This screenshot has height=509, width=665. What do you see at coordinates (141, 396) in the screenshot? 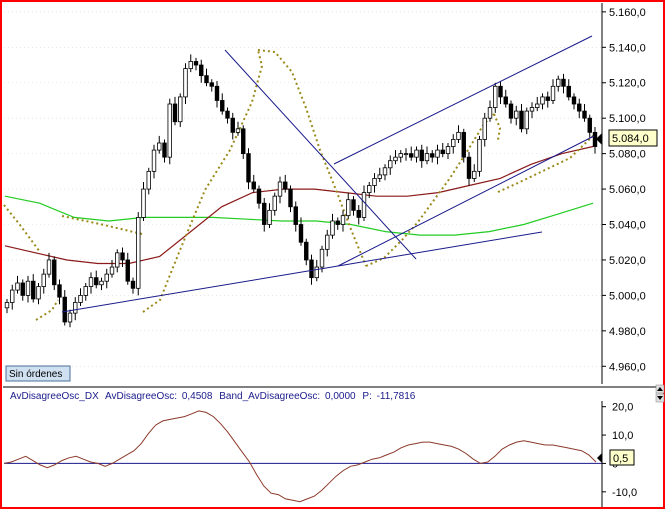
I see `oscillator-series1-label: AvDisagreeOsc:` at bounding box center [141, 396].